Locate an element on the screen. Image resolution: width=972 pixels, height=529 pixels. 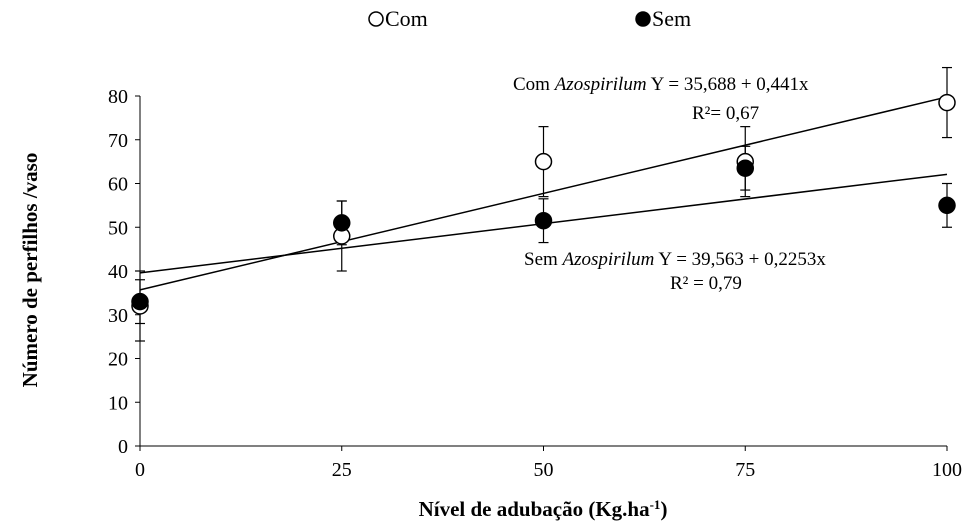
x-axis-title: Nível de adubação (Kg.ha-1) is located at coordinates (543, 509).